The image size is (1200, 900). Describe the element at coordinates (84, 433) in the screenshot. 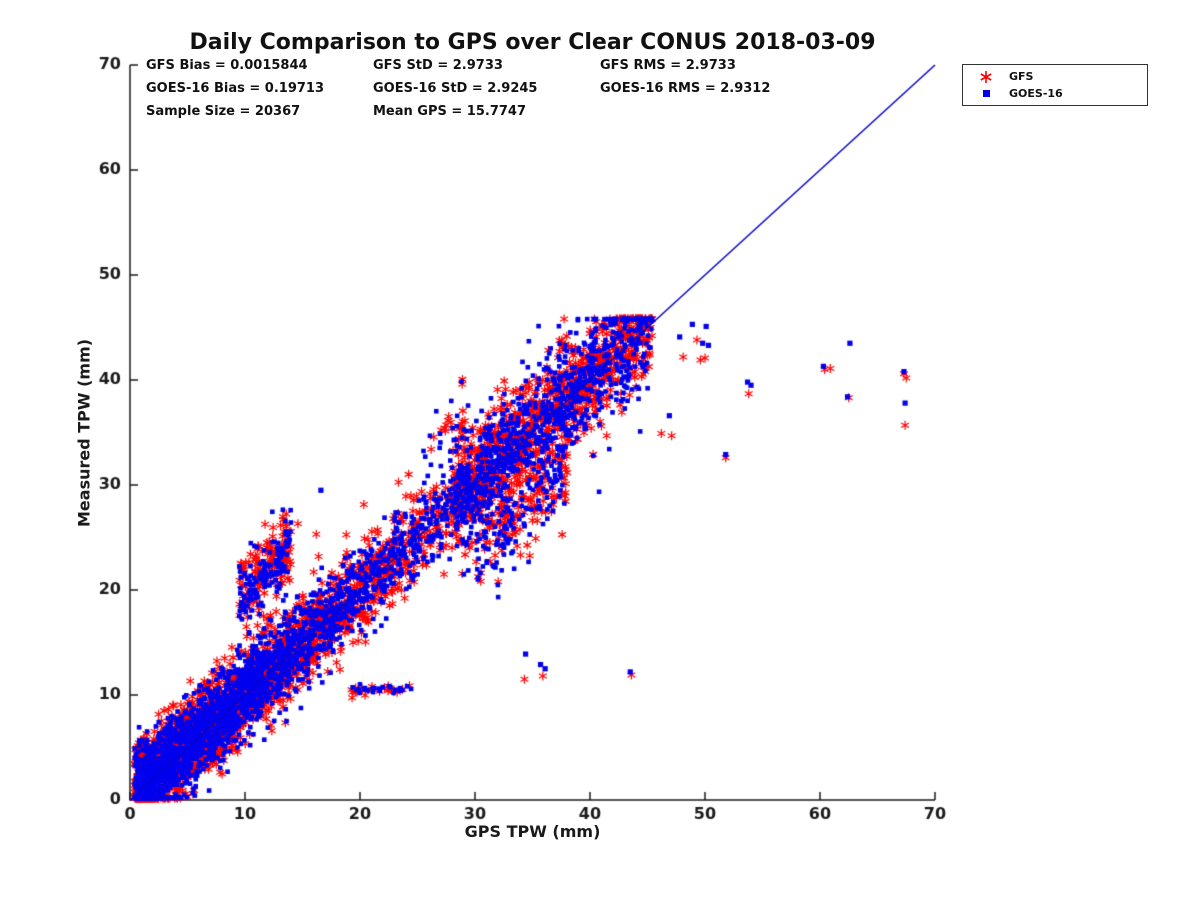

I see `y-axis-label: Measured TPW (mm)` at that location.